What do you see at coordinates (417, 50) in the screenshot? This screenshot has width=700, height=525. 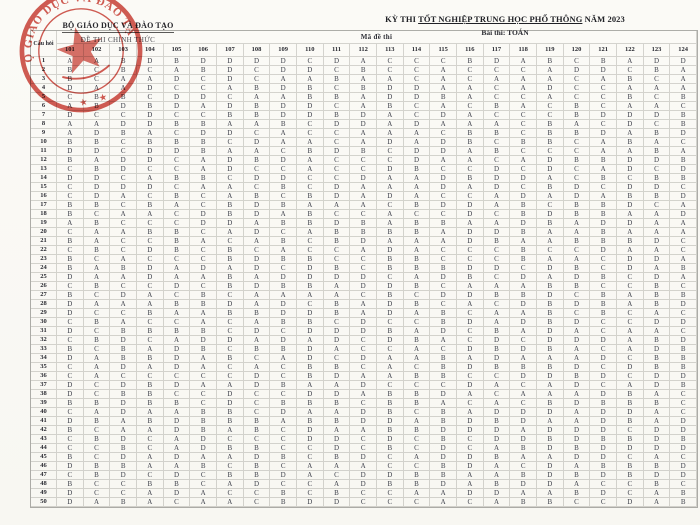 I see `exam-code-header: 114` at bounding box center [417, 50].